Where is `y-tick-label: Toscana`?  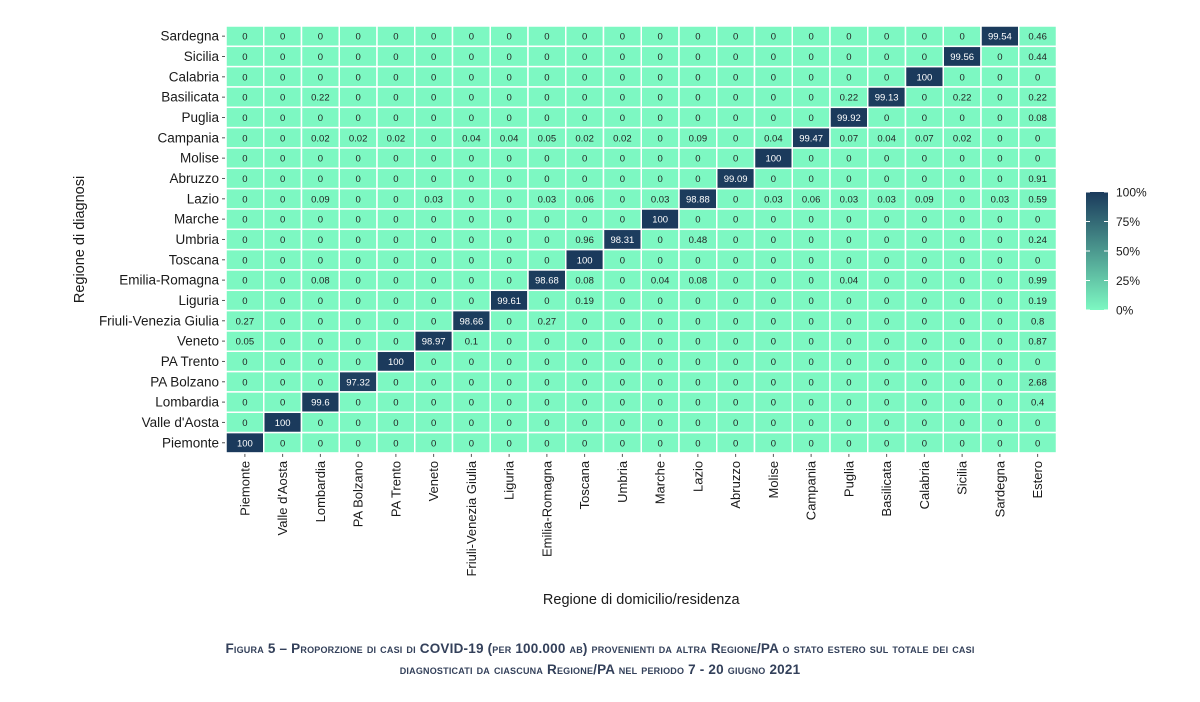
y-tick-label: Toscana is located at coordinates (194, 259).